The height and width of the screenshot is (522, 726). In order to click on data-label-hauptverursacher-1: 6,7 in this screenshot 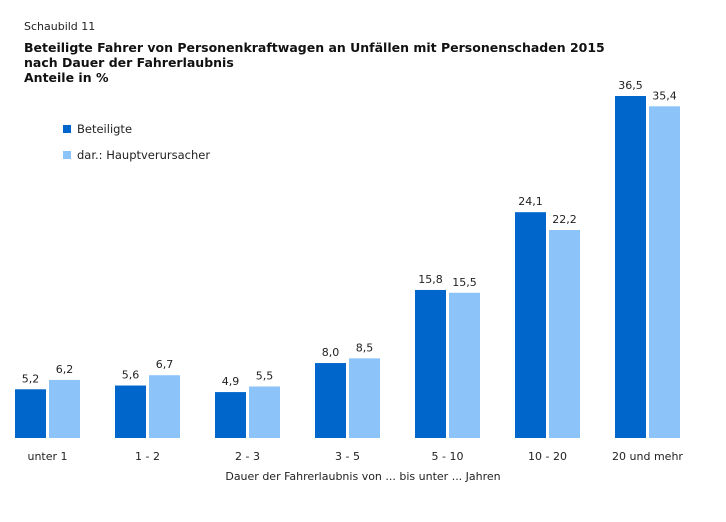, I will do `click(165, 364)`.